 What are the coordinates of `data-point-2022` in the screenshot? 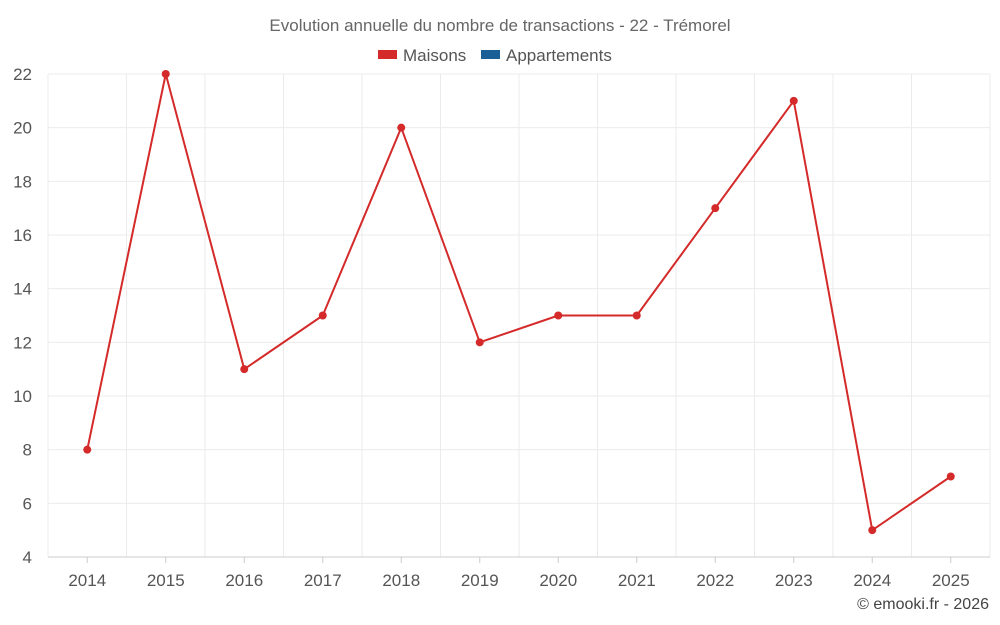 It's located at (715, 208).